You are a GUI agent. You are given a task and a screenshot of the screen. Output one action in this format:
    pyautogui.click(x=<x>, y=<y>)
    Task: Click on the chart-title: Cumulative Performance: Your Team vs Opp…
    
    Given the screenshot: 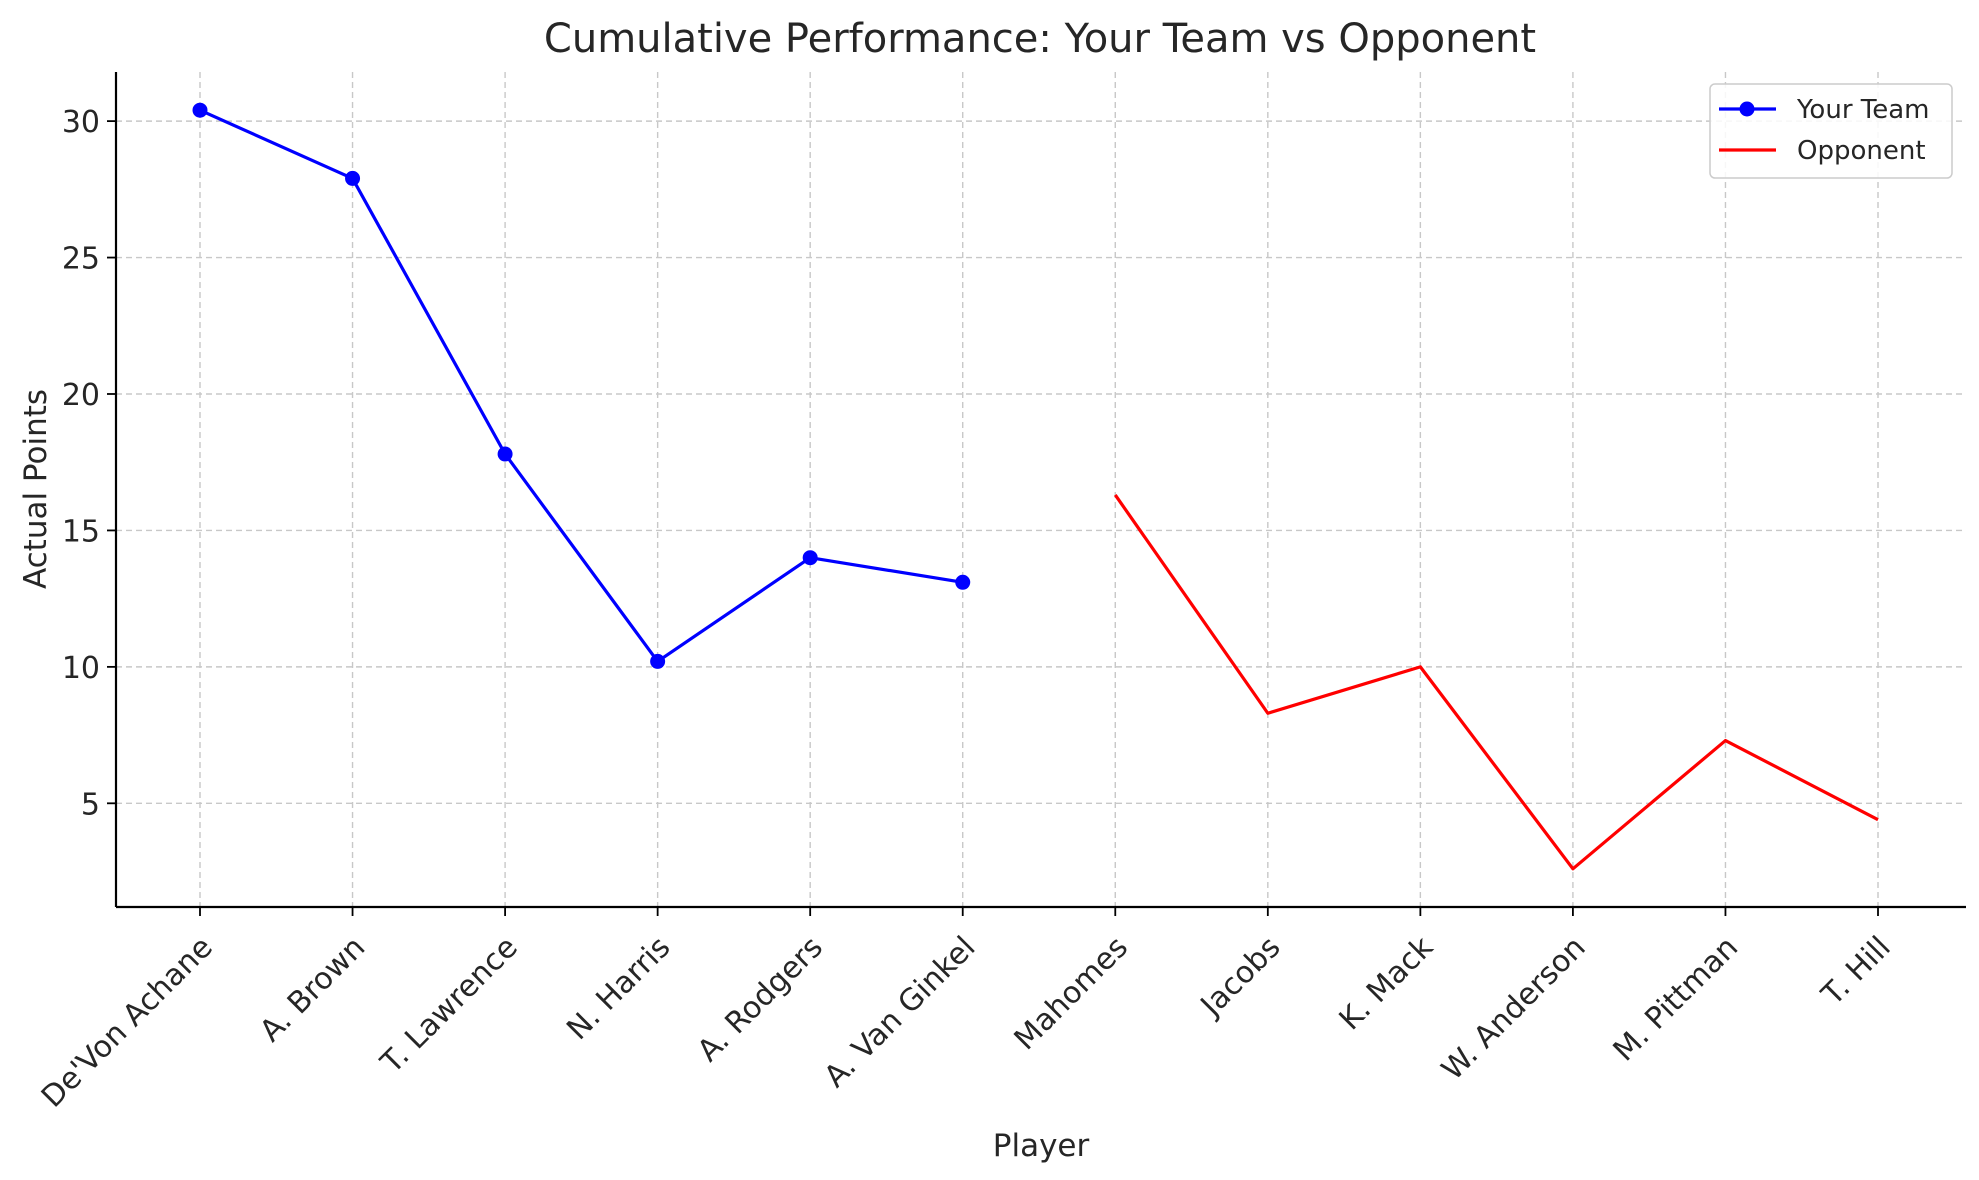 What is the action you would take?
    pyautogui.click(x=1040, y=39)
    